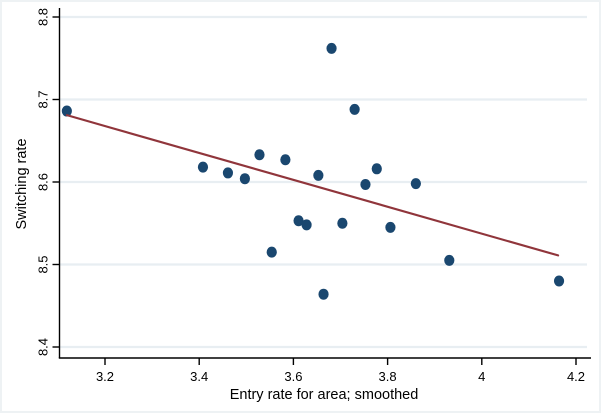 The width and height of the screenshot is (601, 413). I want to click on x-tick-label: 3.6, so click(293, 376).